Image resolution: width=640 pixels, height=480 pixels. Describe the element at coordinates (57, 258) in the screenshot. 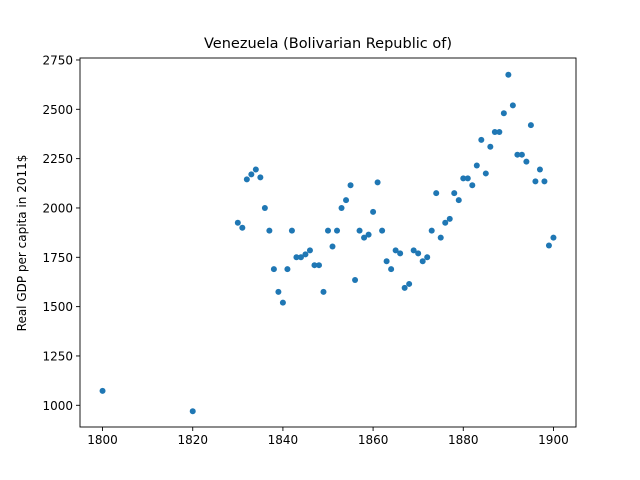

I see `y-tick-label: 1750` at that location.